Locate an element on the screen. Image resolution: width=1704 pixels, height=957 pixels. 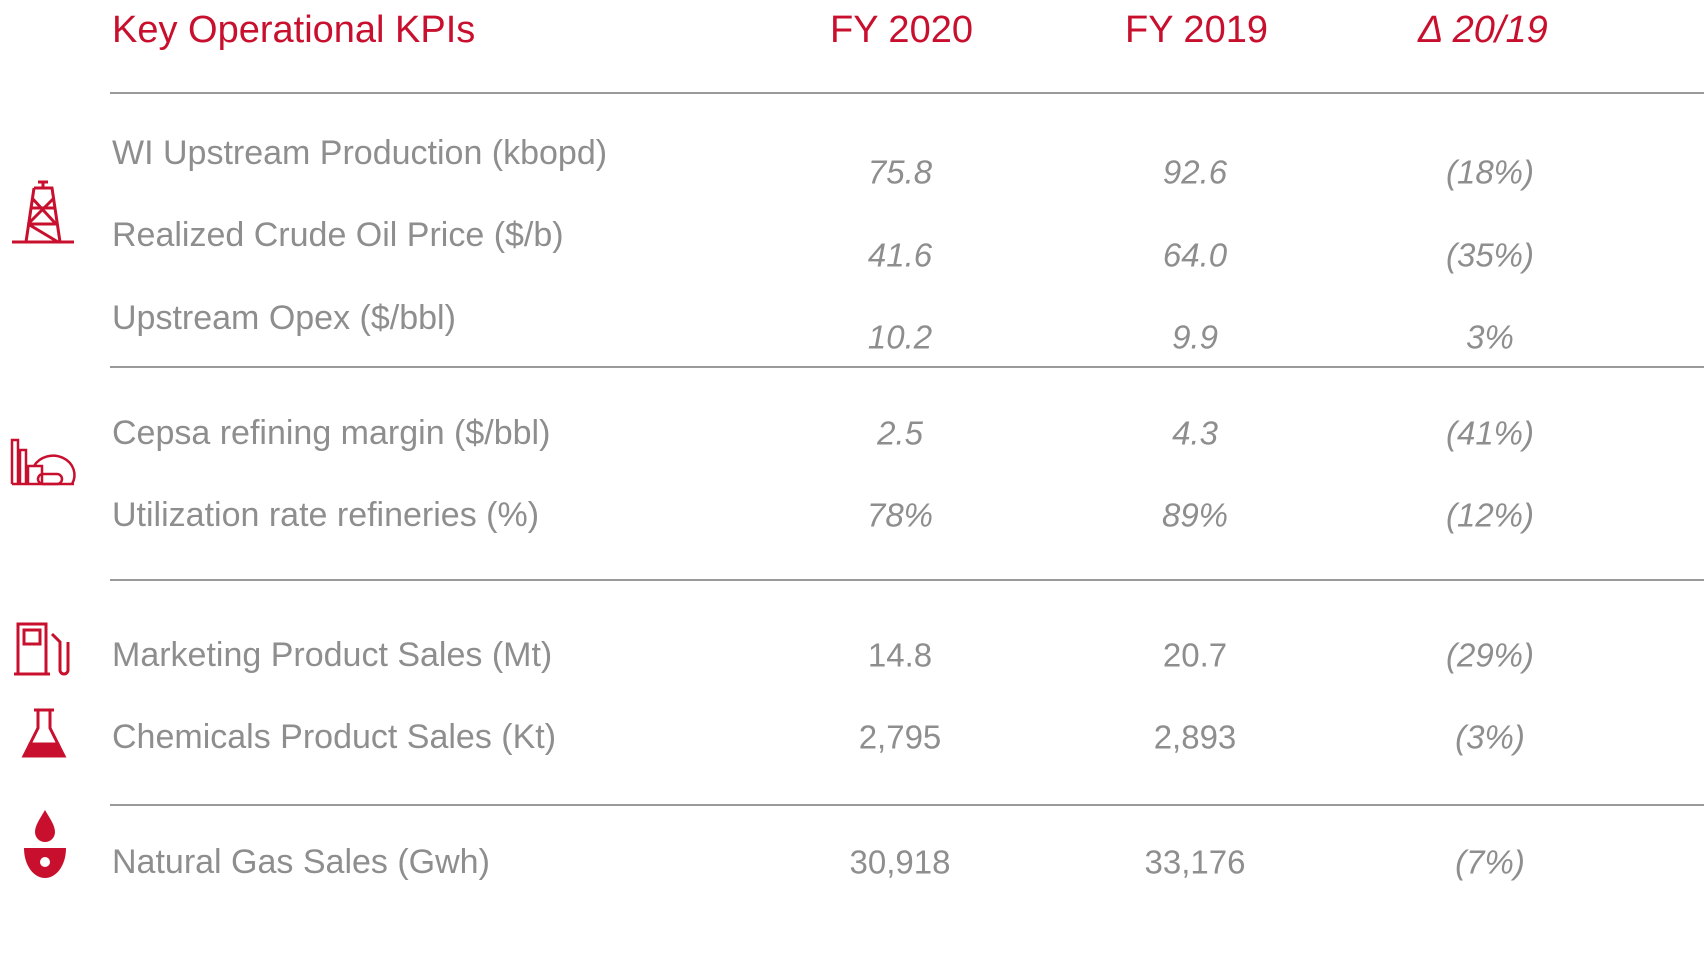
cell-value: 2.5 is located at coordinates (900, 433).